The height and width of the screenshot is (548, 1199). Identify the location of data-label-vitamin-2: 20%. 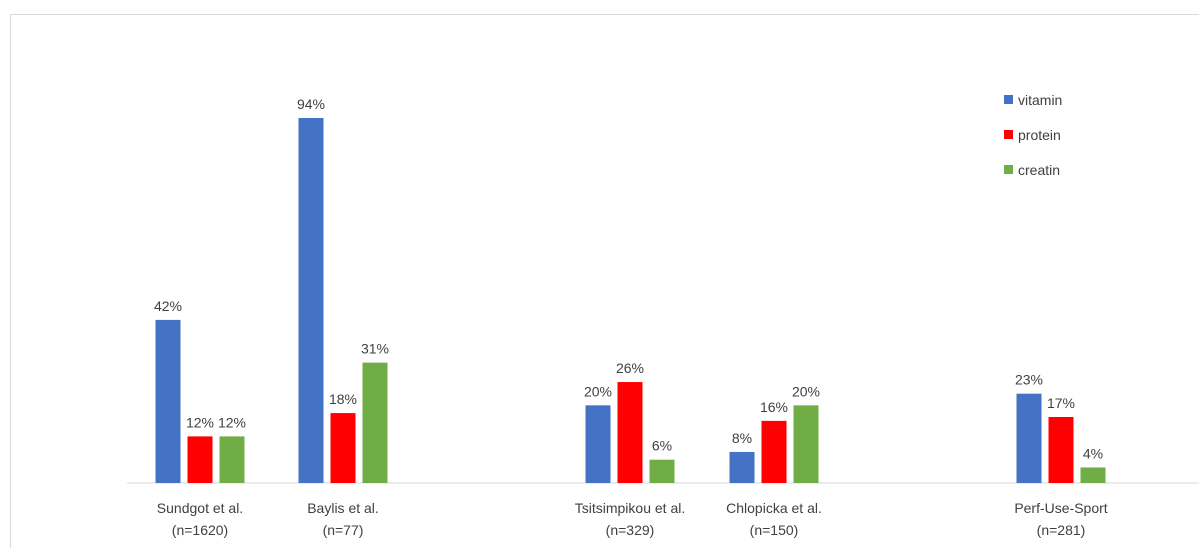
(598, 391).